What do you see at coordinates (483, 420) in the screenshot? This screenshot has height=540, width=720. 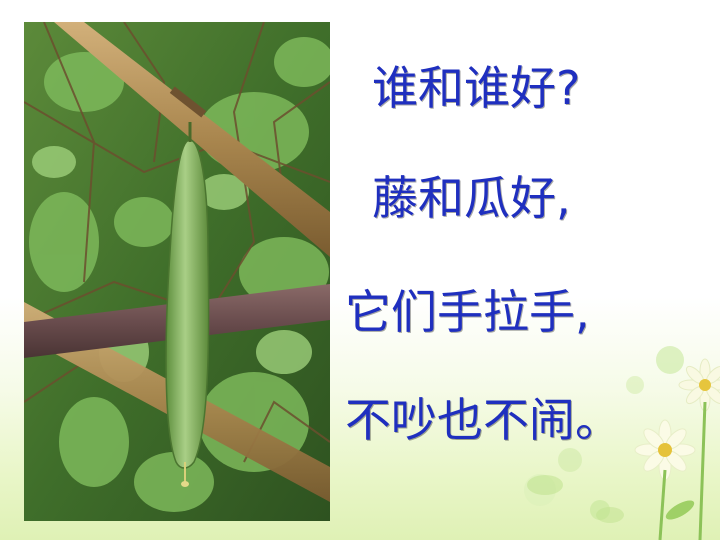 I see `poem-line-4: 不吵也不闹。` at bounding box center [483, 420].